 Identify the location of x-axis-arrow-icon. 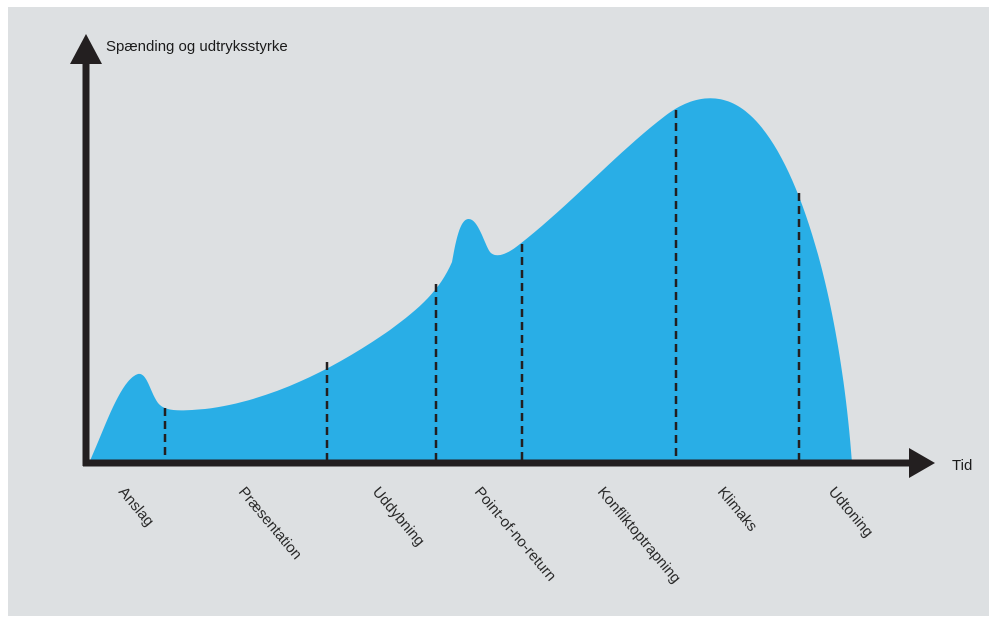
(922, 463).